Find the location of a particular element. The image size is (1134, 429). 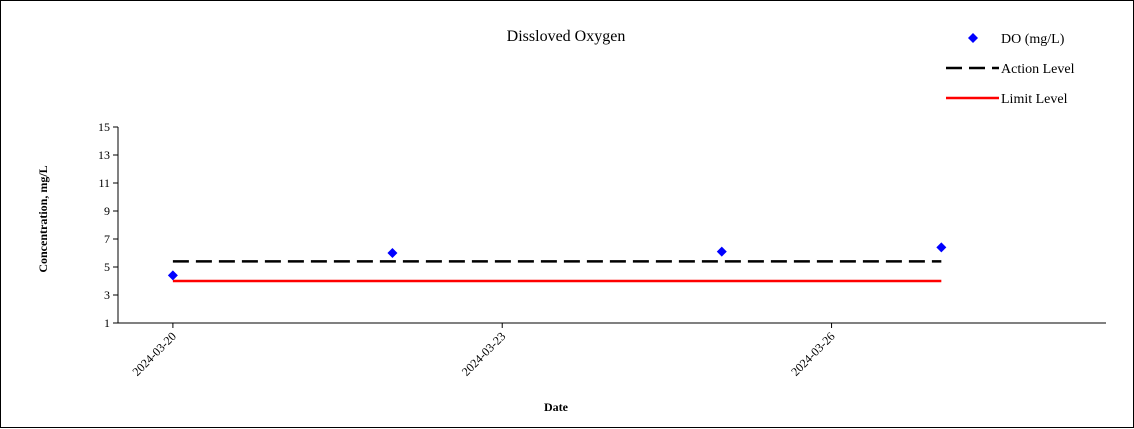

chart-title: Dissloved Oxygen is located at coordinates (566, 36).